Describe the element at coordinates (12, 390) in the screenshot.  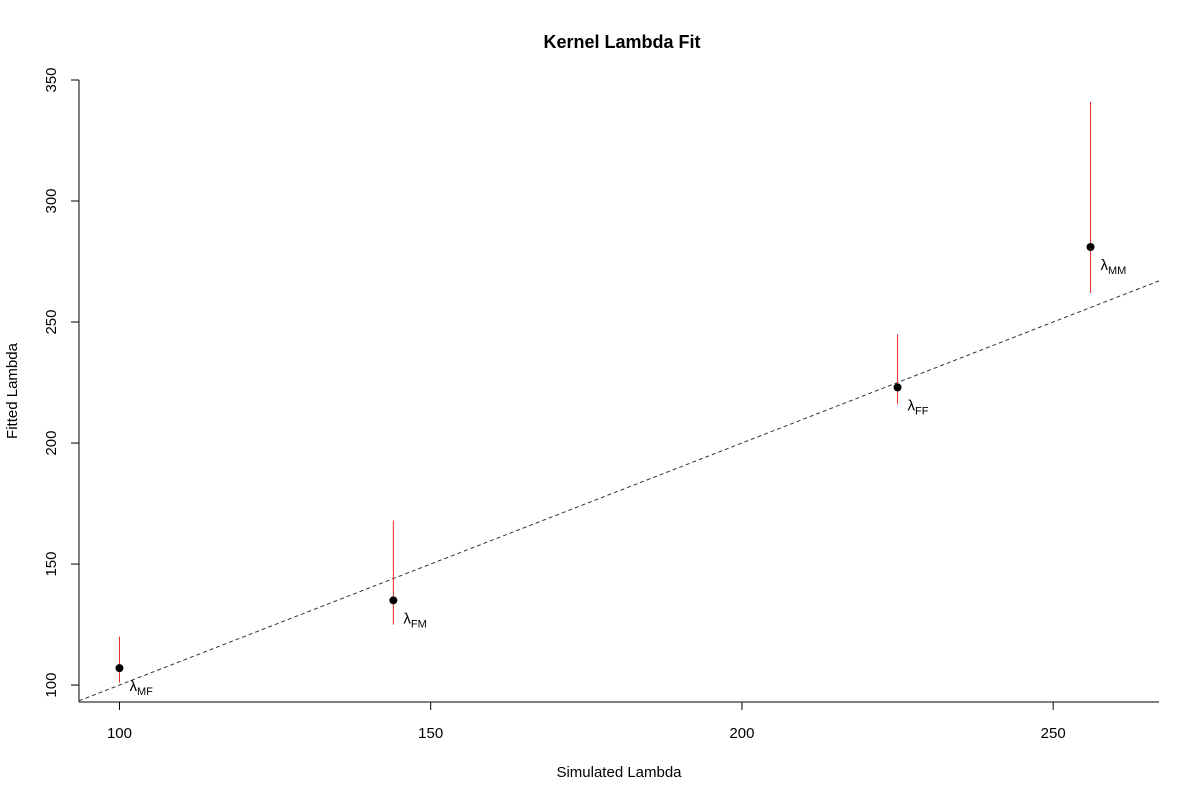
I see `y-axis-label: Fitted Lambda` at that location.